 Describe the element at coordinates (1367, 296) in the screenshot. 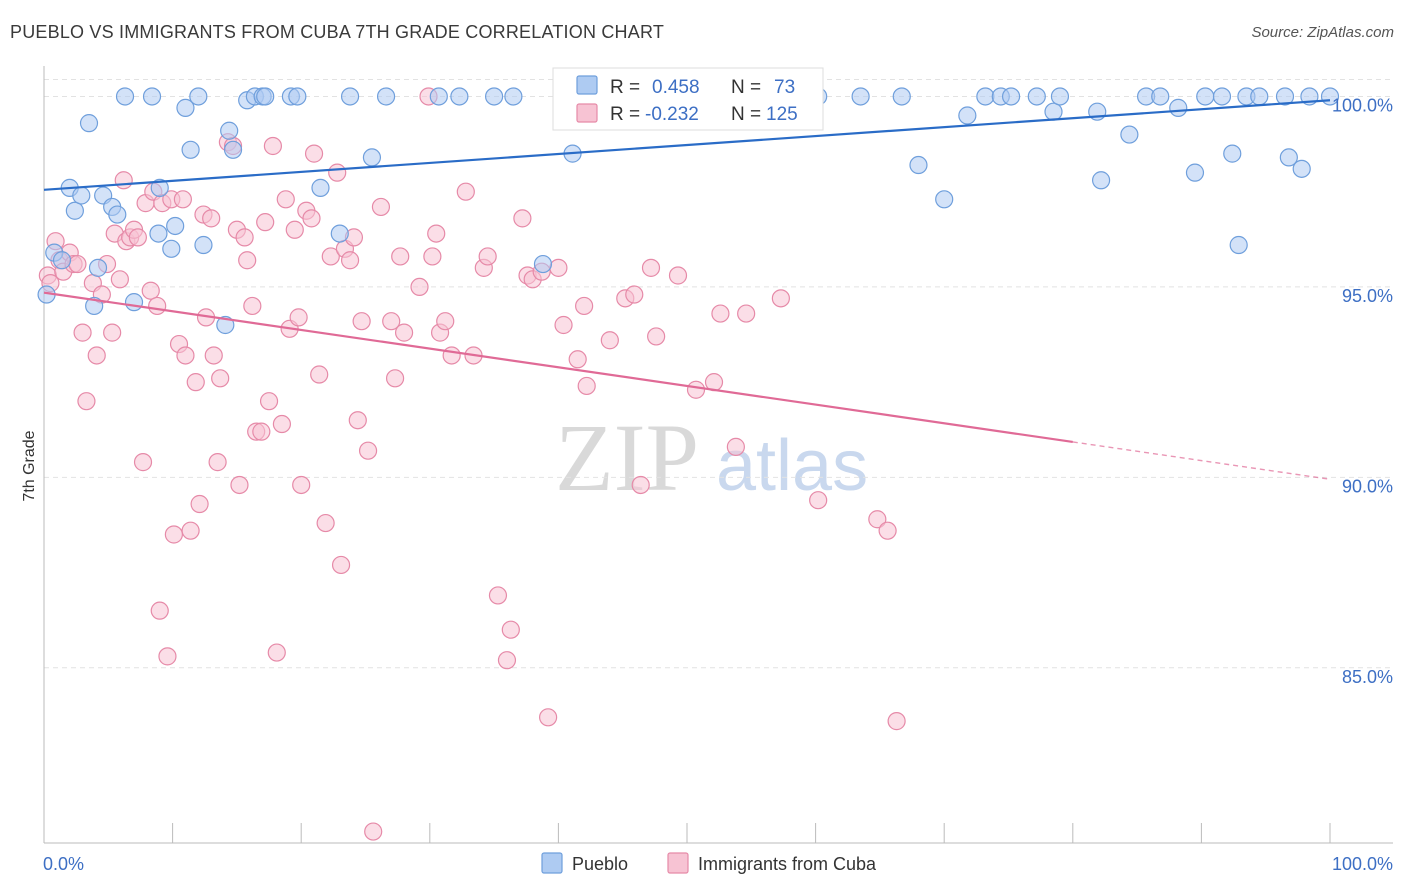

I see `y-tick-label: 95.0%` at that location.